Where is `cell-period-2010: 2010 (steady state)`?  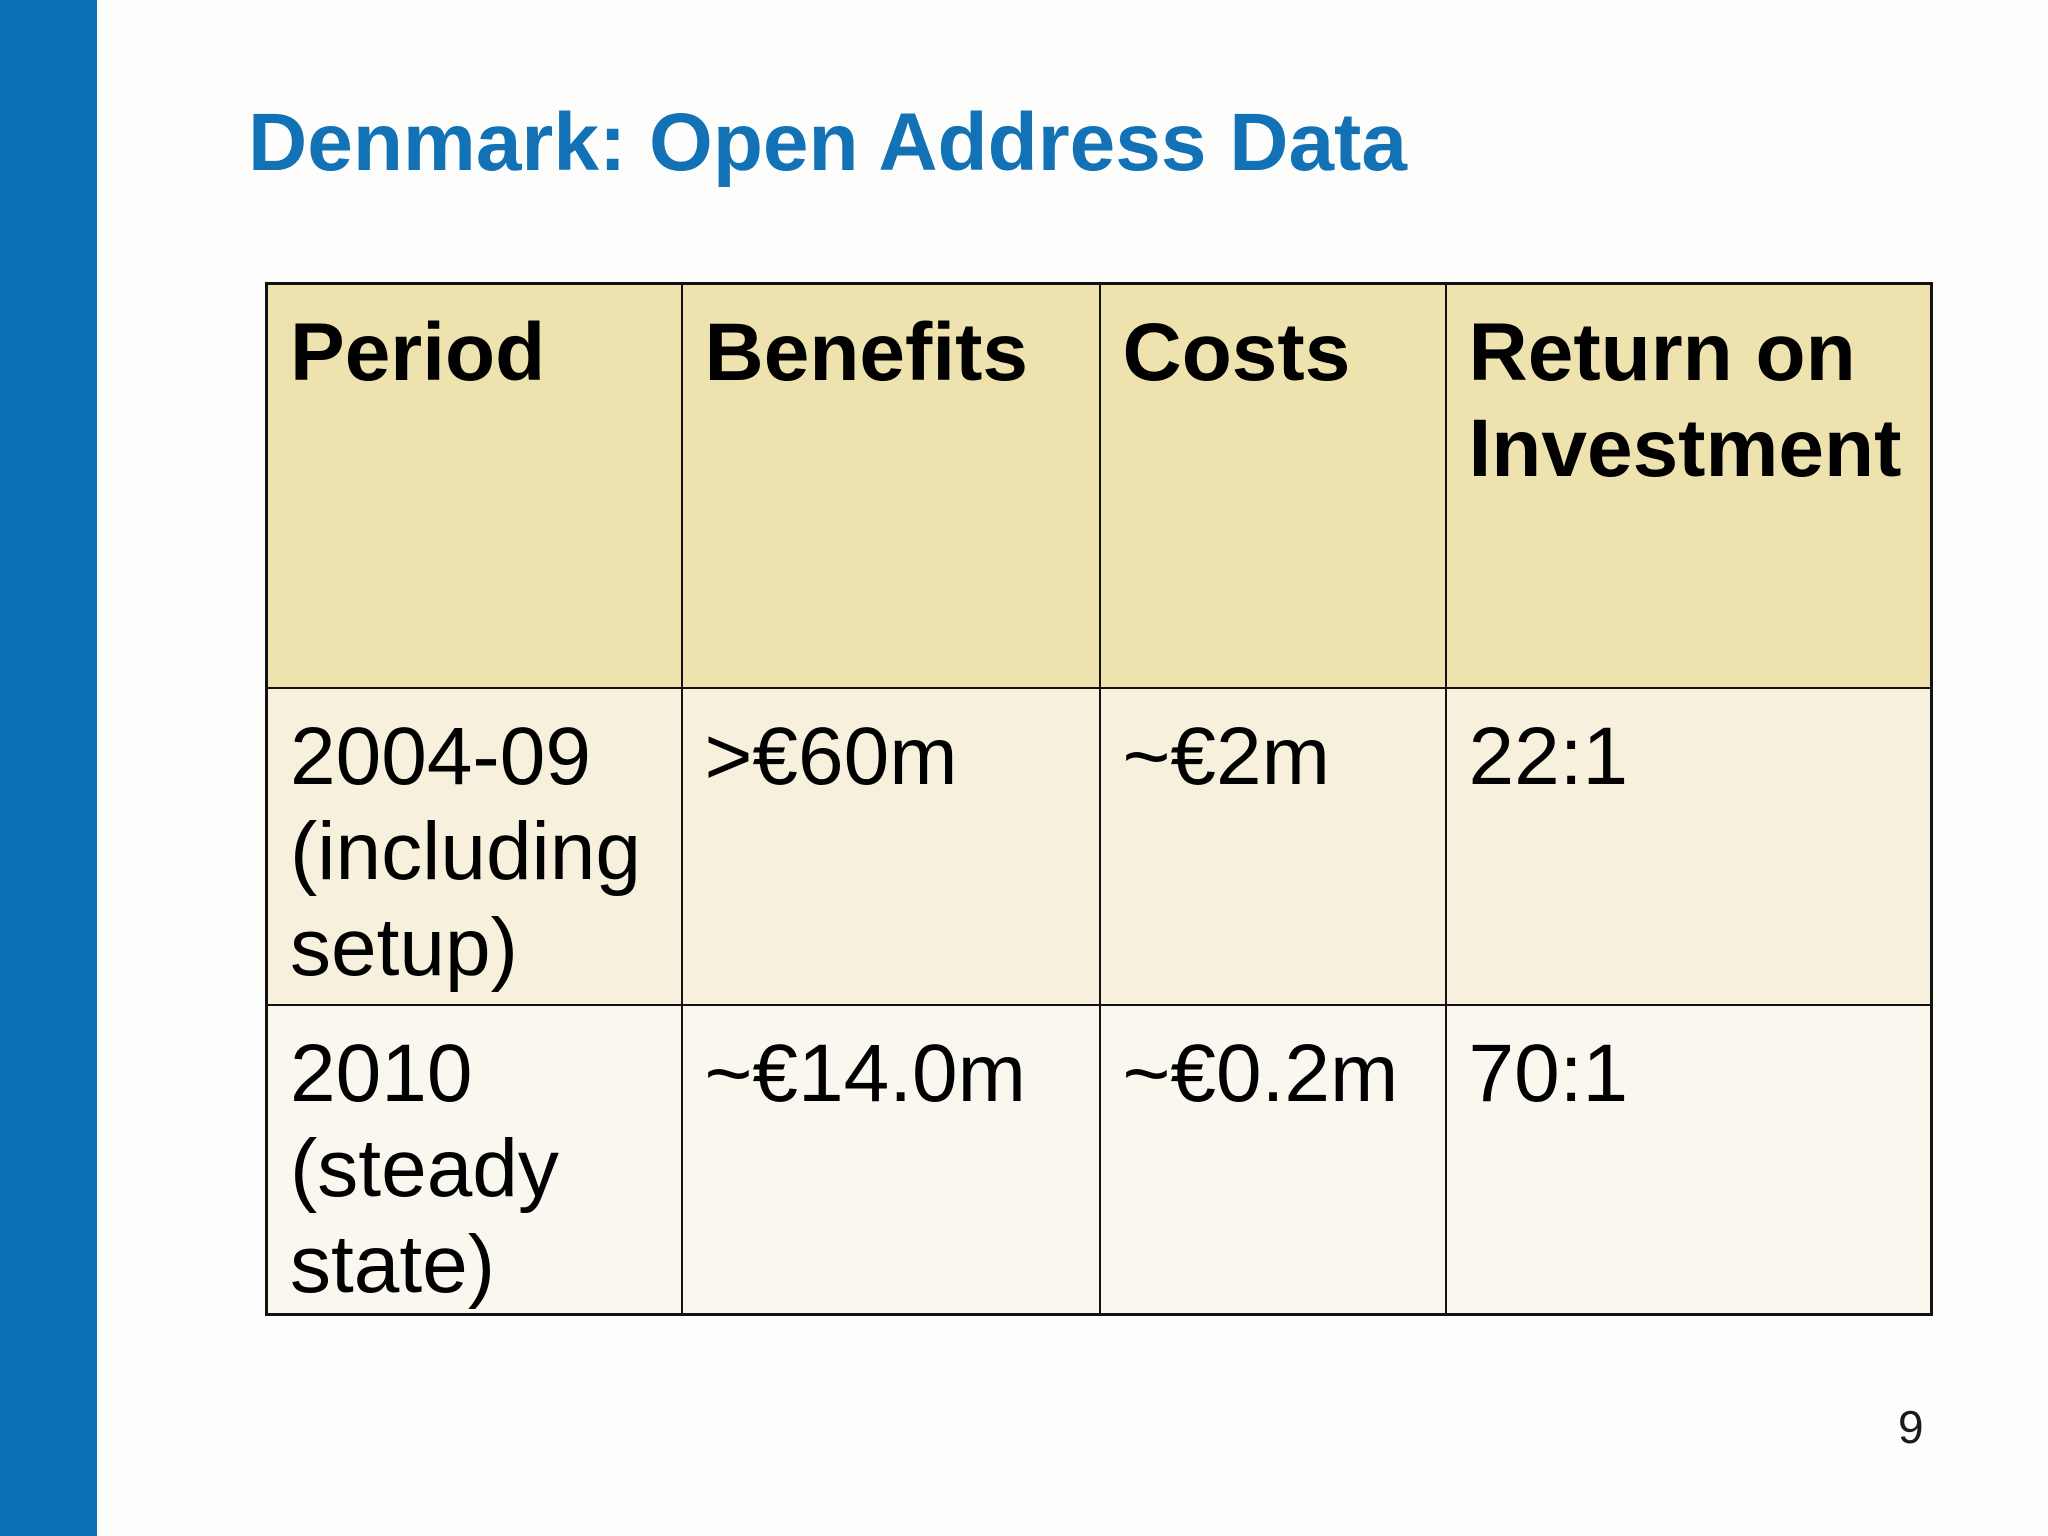 cell-period-2010: 2010 (steady state) is located at coordinates (474, 1159).